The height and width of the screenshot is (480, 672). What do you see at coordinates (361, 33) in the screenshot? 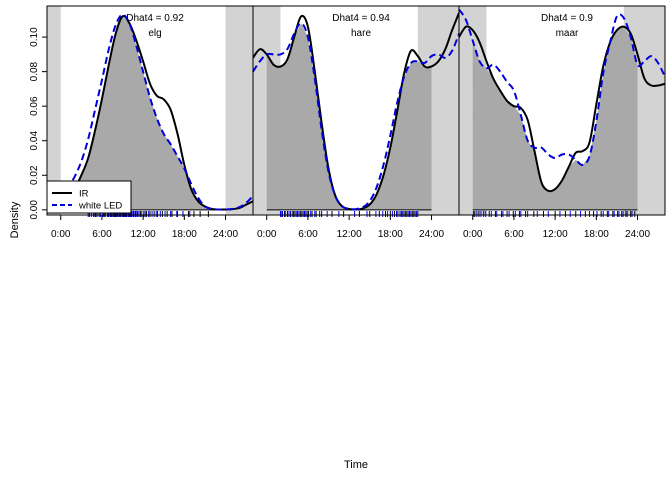
I see `panel-species: hare` at bounding box center [361, 33].